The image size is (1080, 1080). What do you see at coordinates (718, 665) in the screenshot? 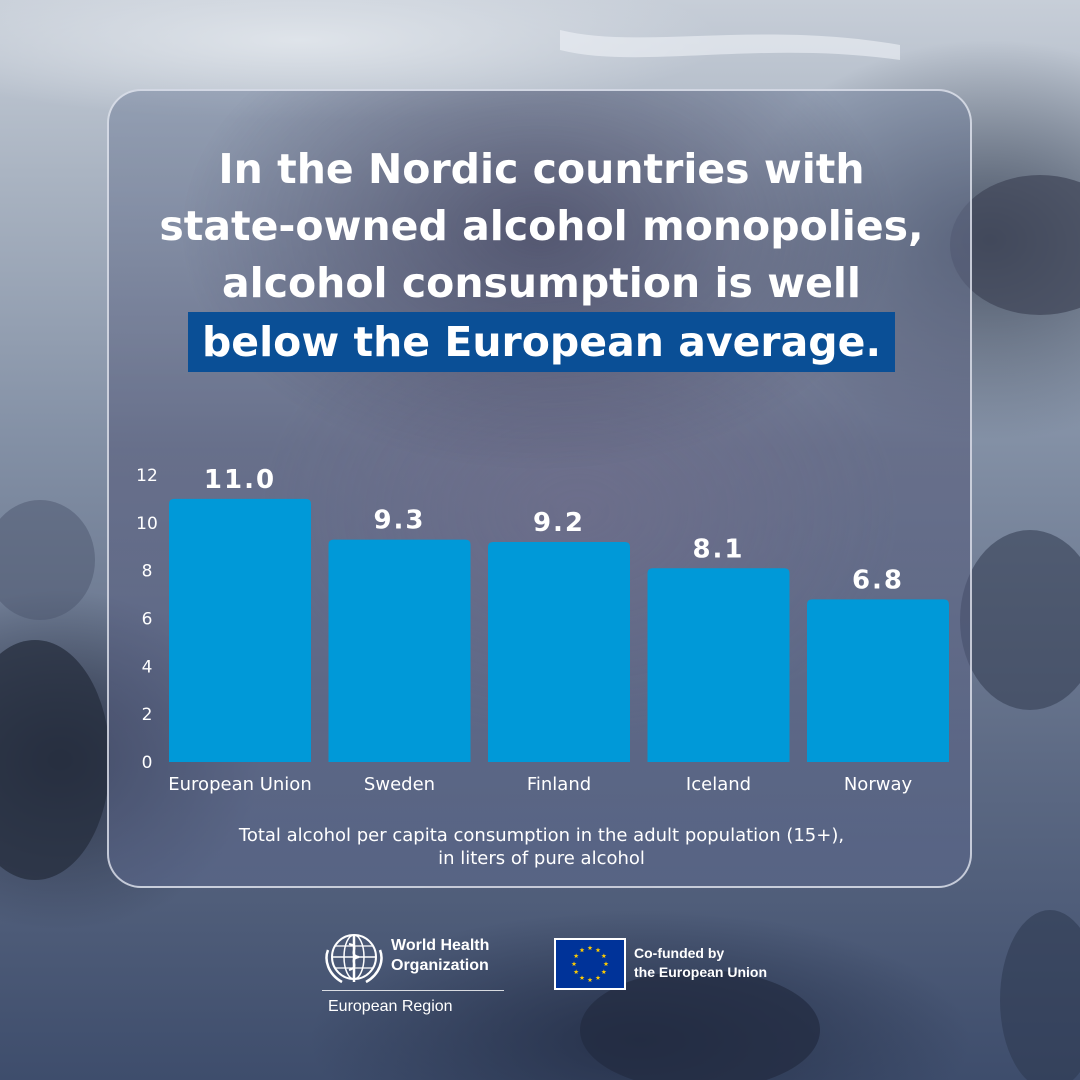
I see `bar-iceland` at bounding box center [718, 665].